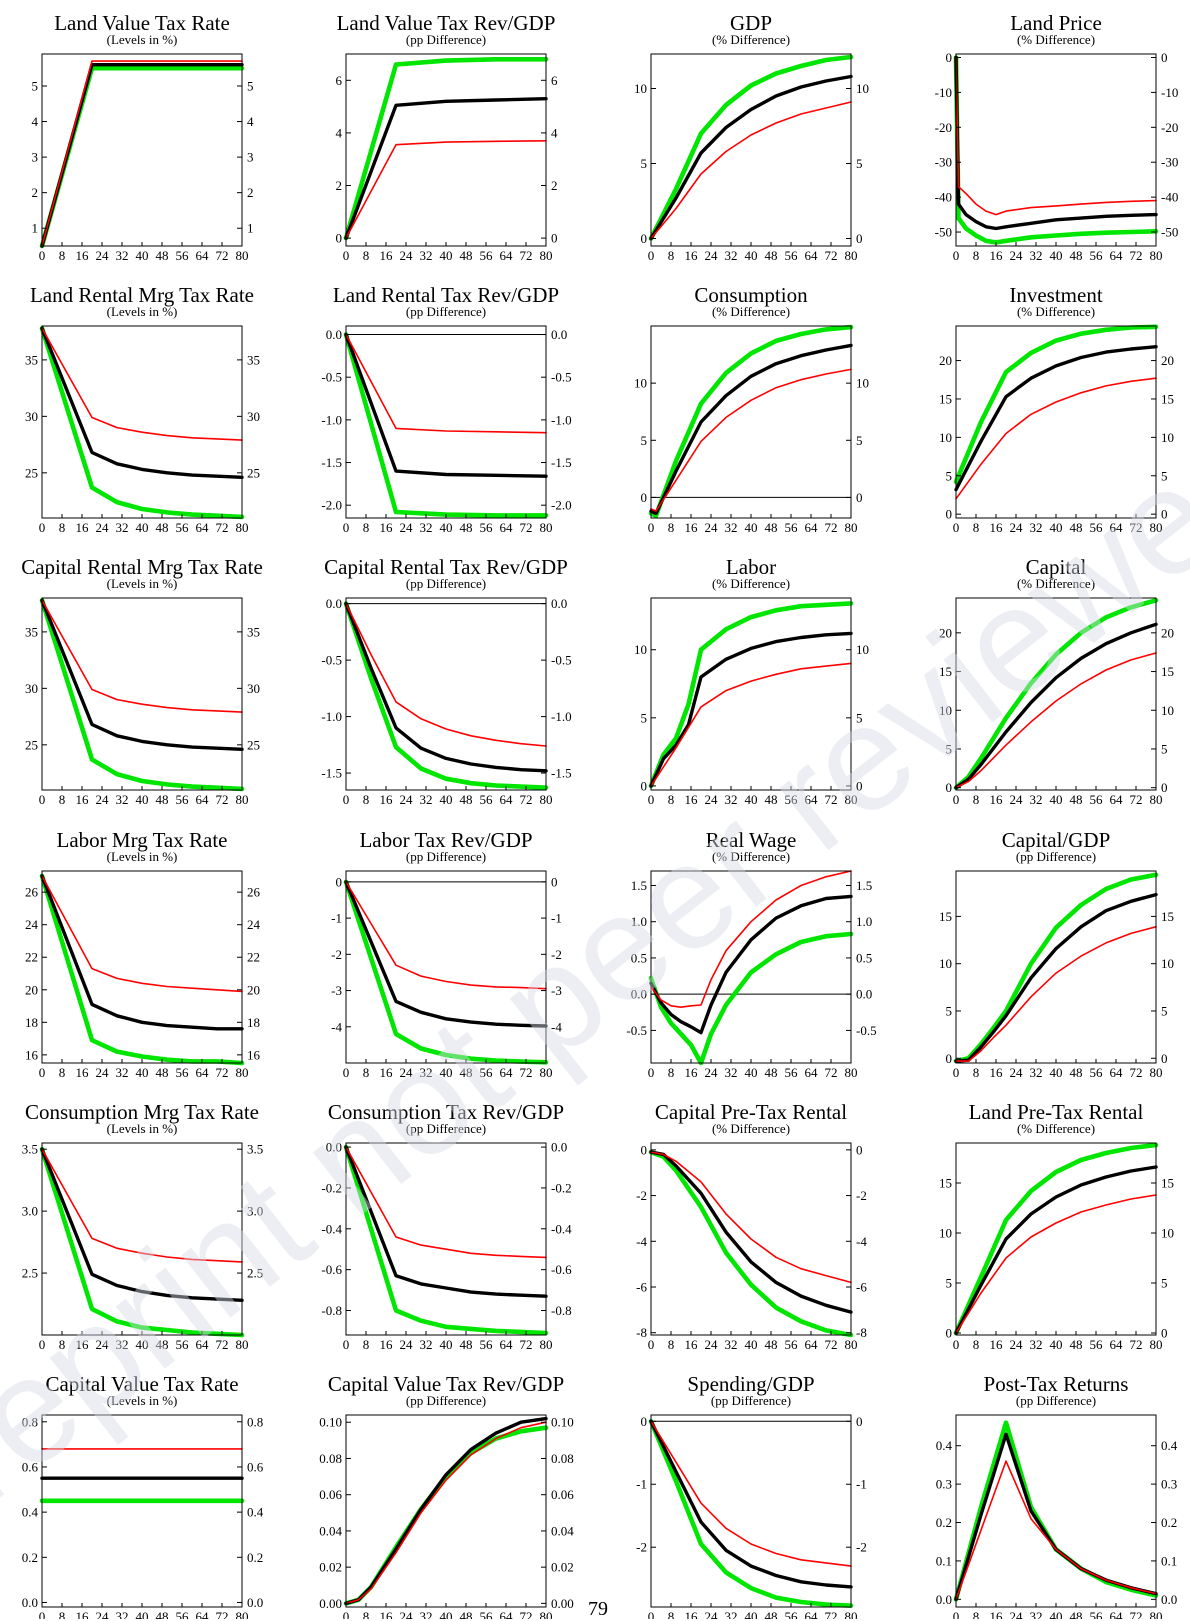 The width and height of the screenshot is (1190, 1621). Describe the element at coordinates (339, 185) in the screenshot. I see `y-tick-label: 2` at that location.